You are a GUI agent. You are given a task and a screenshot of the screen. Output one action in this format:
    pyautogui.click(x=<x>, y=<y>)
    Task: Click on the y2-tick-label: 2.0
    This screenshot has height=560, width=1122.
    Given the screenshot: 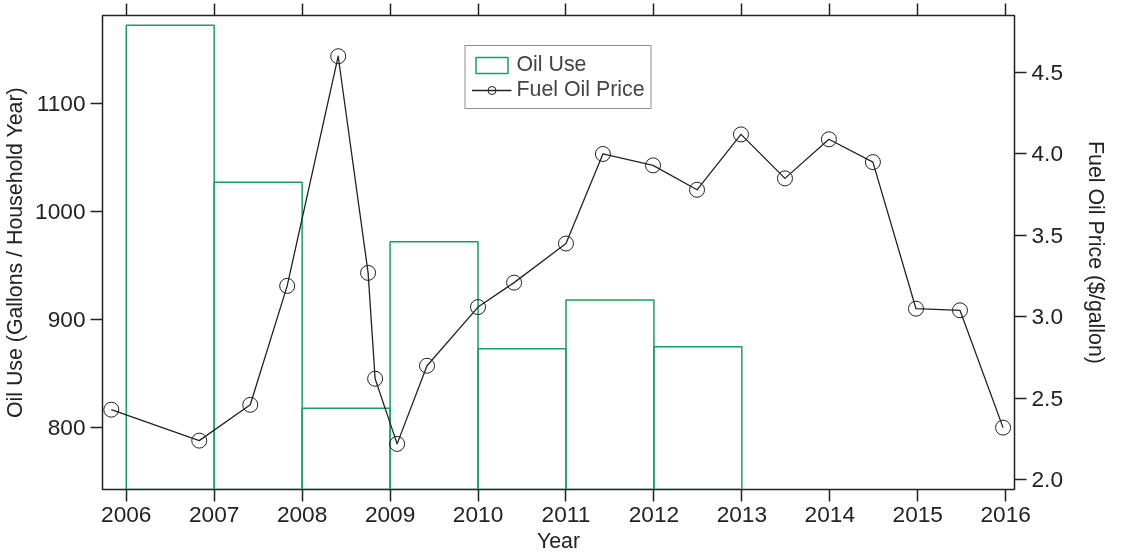 What is the action you would take?
    pyautogui.click(x=1047, y=479)
    